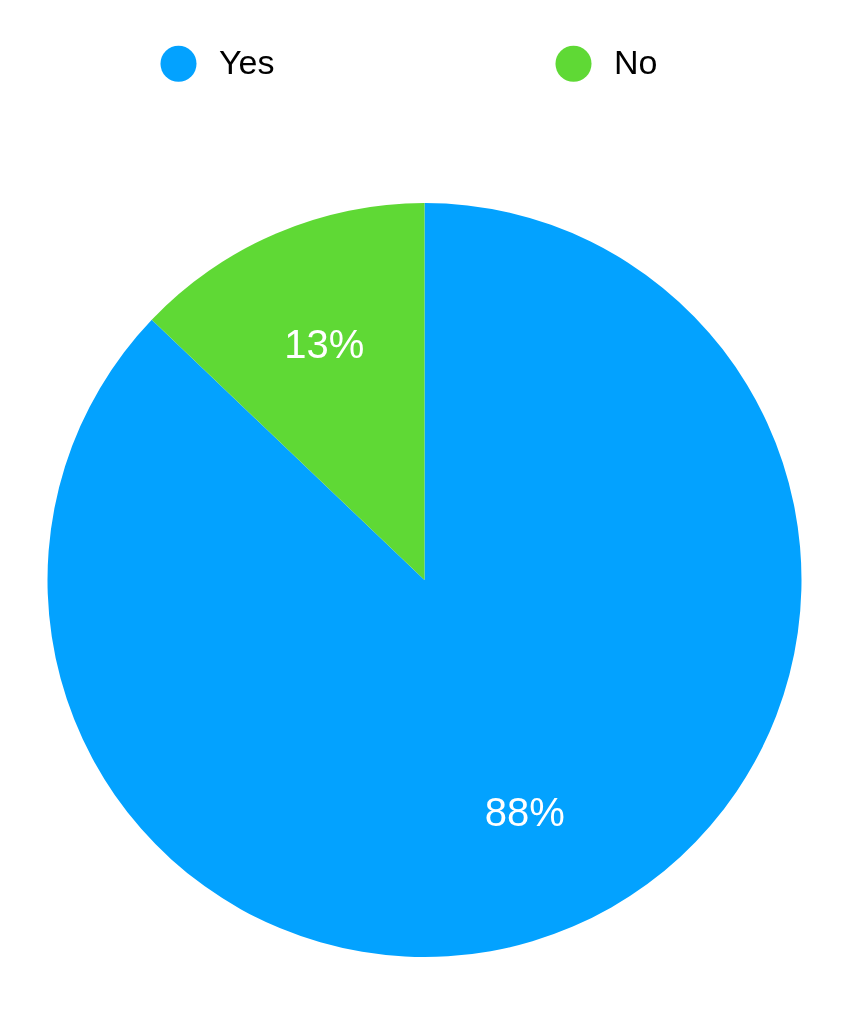 This screenshot has height=1023, width=849. What do you see at coordinates (524, 812) in the screenshot?
I see `data-label: 88%` at bounding box center [524, 812].